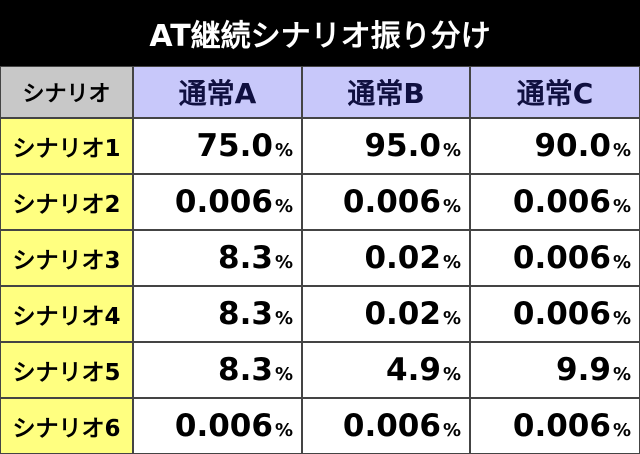  Describe the element at coordinates (66, 258) in the screenshot. I see `row-header: シナリオ3` at that location.